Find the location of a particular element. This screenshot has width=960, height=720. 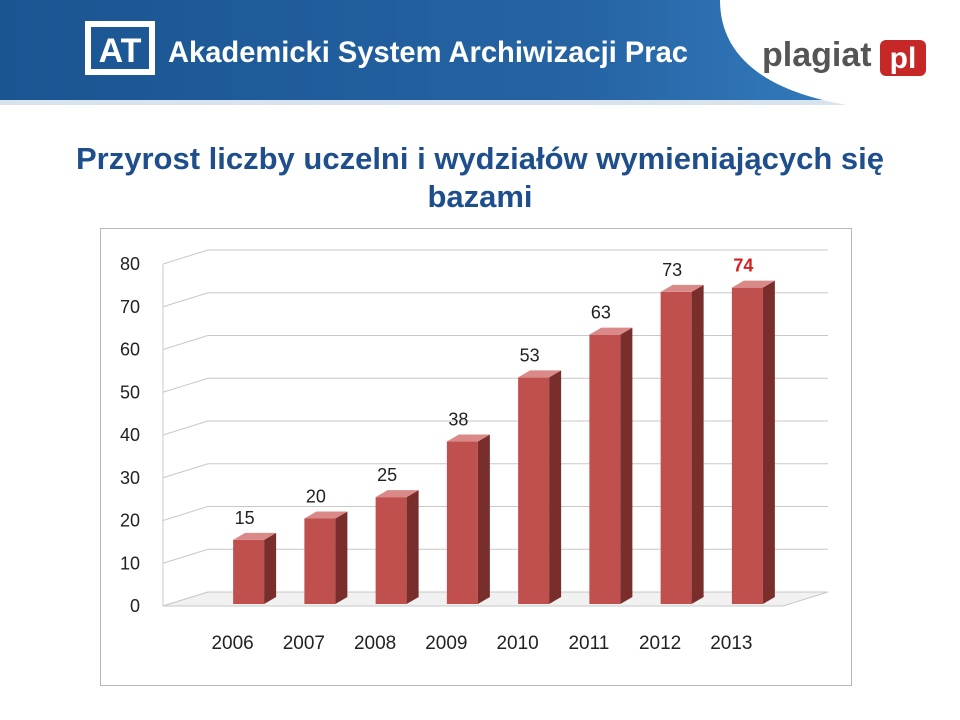

bar-2010 is located at coordinates (540, 487).